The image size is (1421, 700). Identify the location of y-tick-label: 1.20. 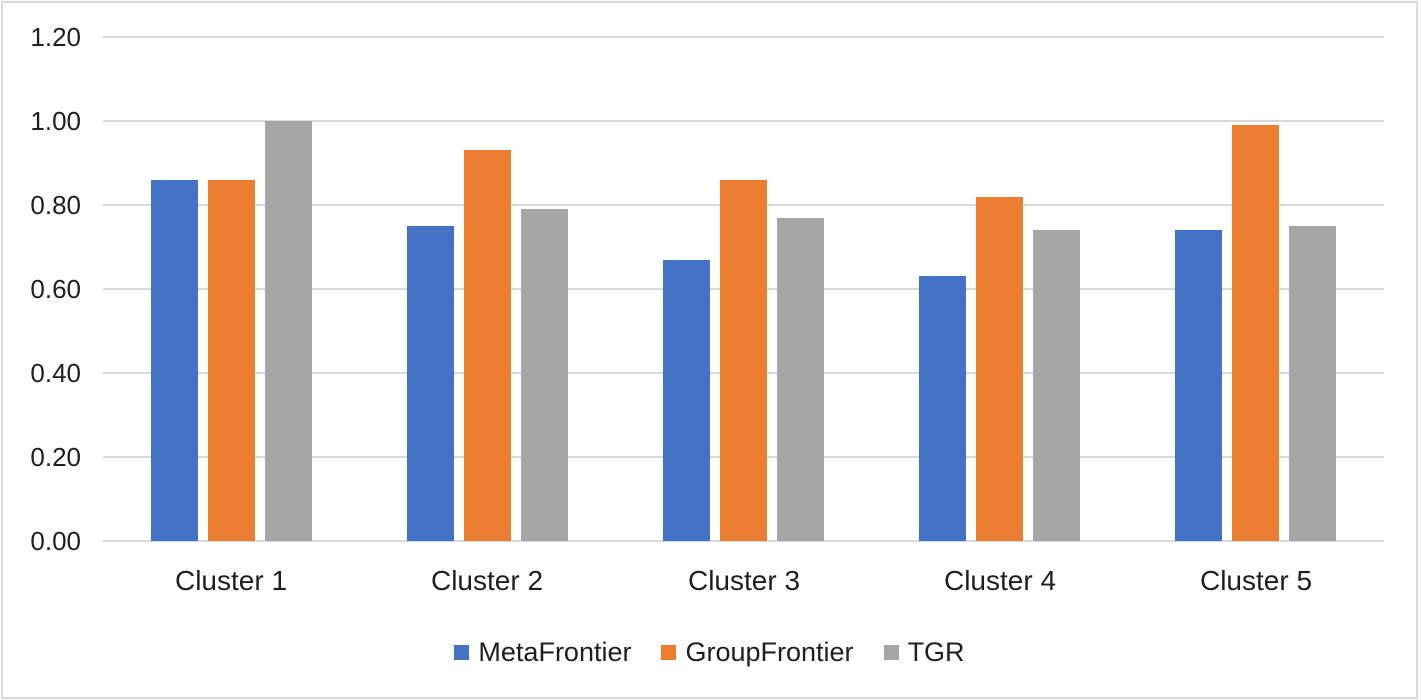
(55, 37).